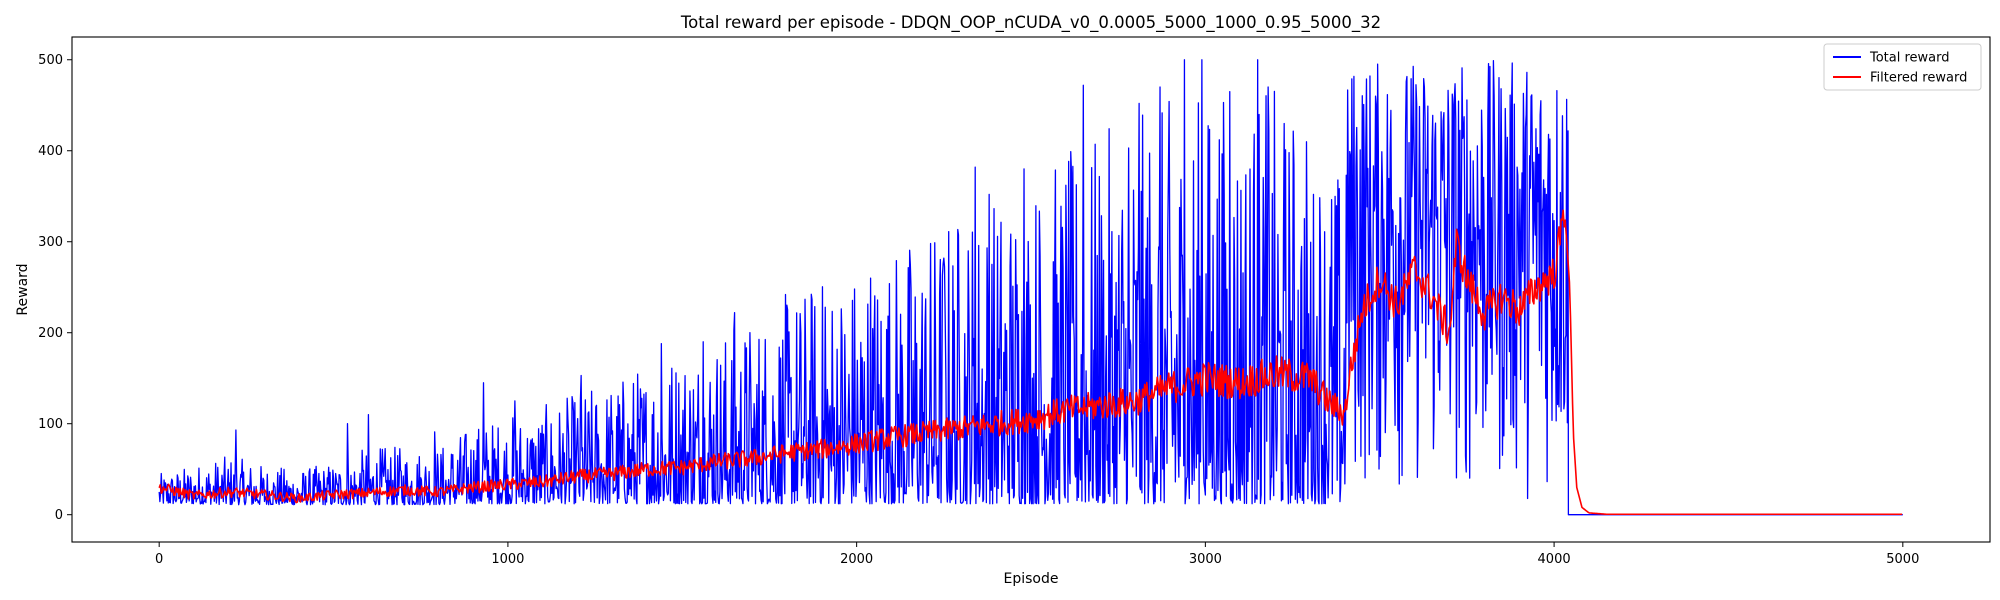 This screenshot has height=600, width=2000. What do you see at coordinates (1902, 559) in the screenshot?
I see `x-tick-label: 5000` at bounding box center [1902, 559].